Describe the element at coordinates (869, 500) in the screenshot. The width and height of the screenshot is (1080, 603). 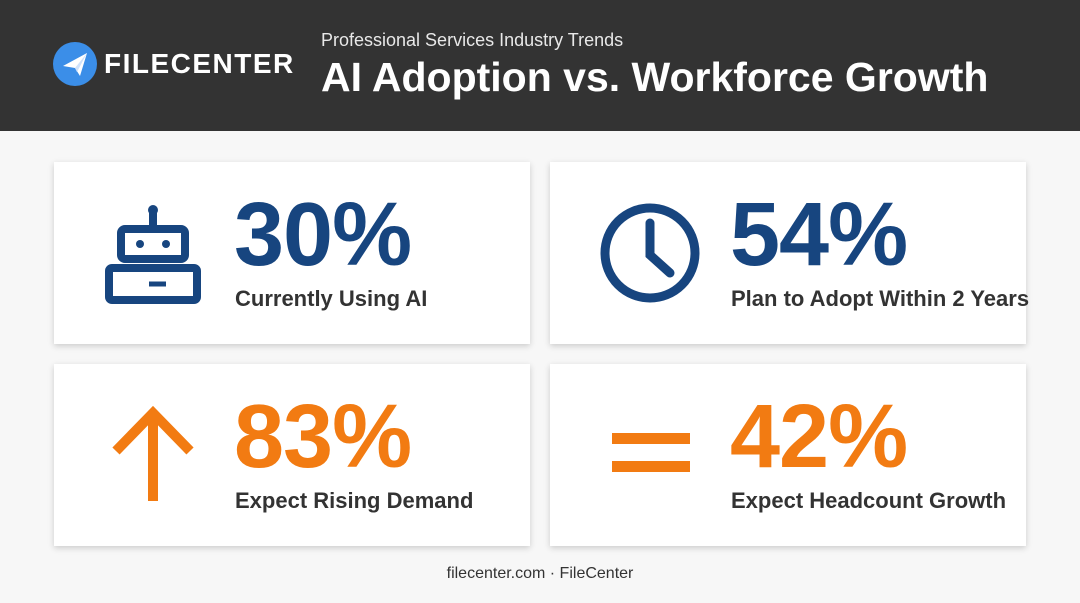
I see `stat-label: Expect Headcount Growth` at that location.